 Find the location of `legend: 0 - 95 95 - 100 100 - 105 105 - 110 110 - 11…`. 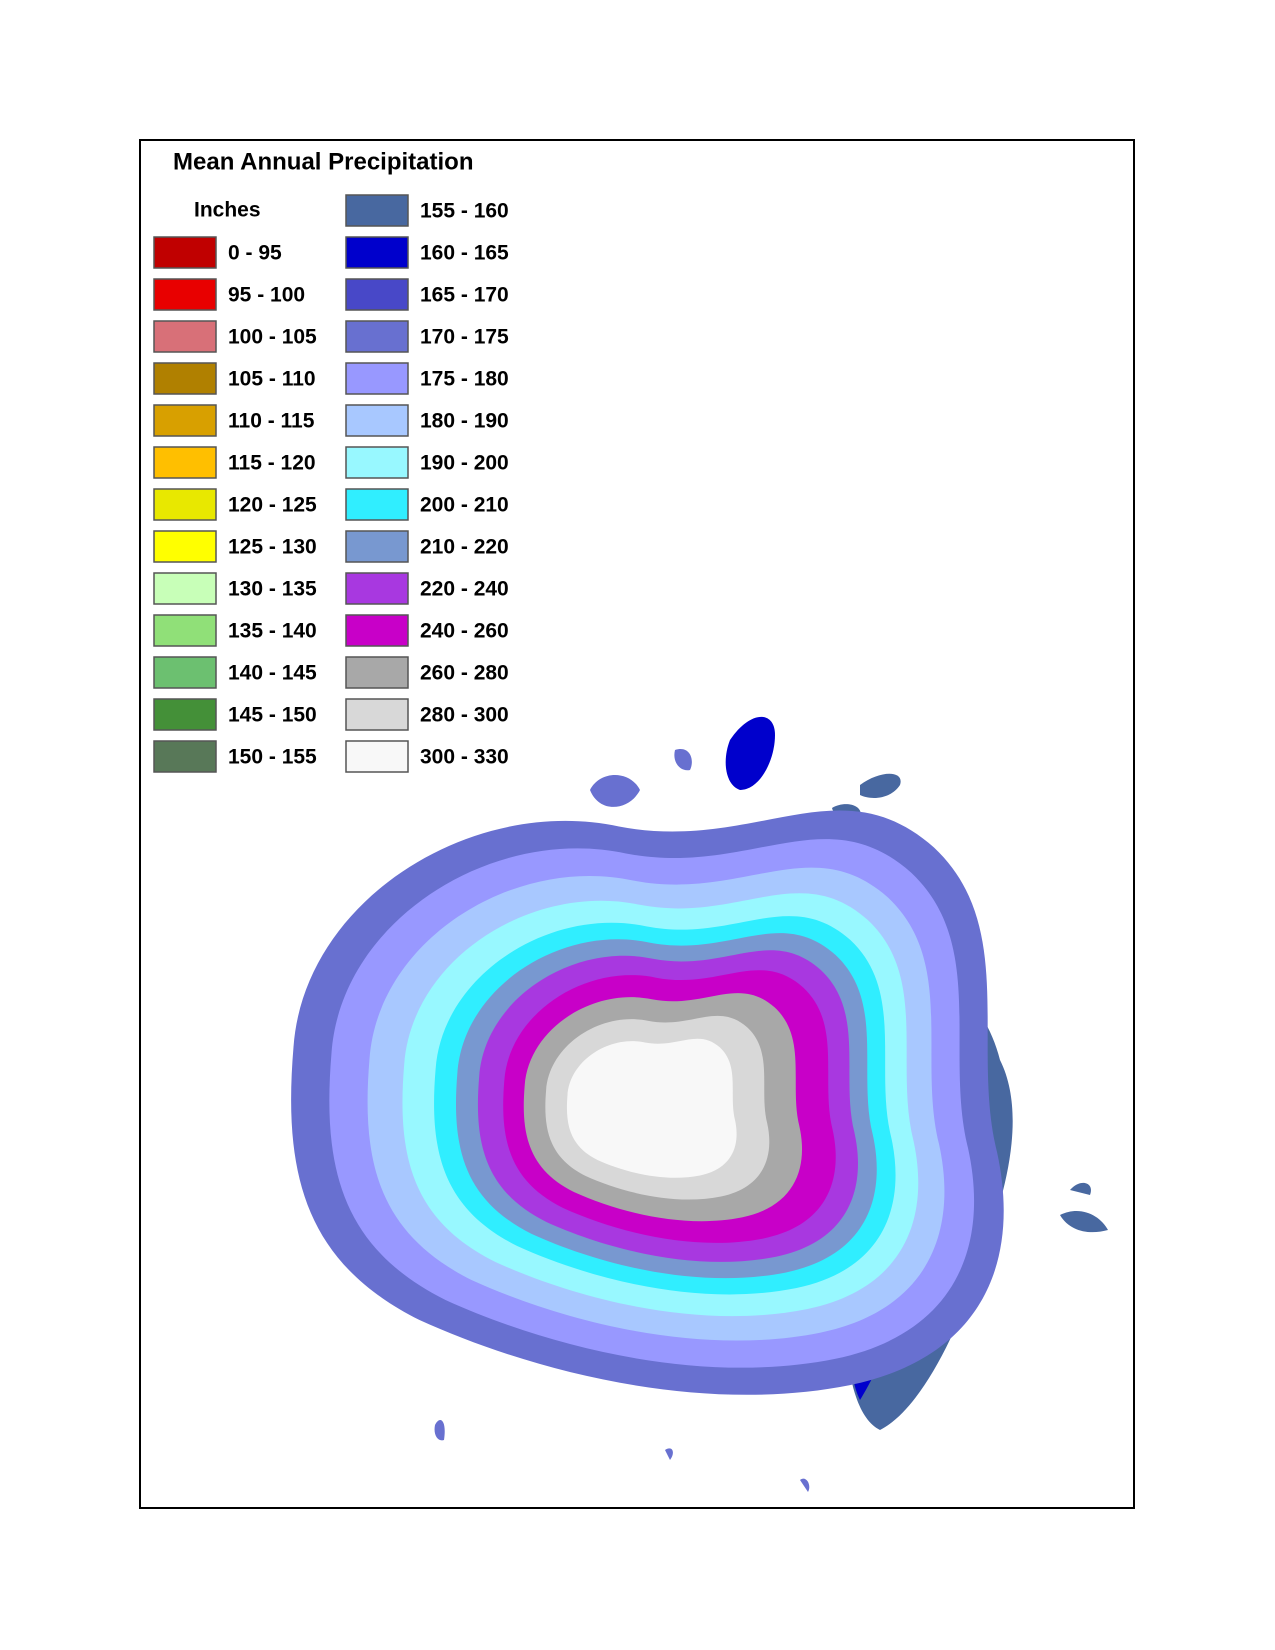

legend: 0 - 95 95 - 100 100 - 105 105 - 110 110 - 11… is located at coordinates (331, 483).